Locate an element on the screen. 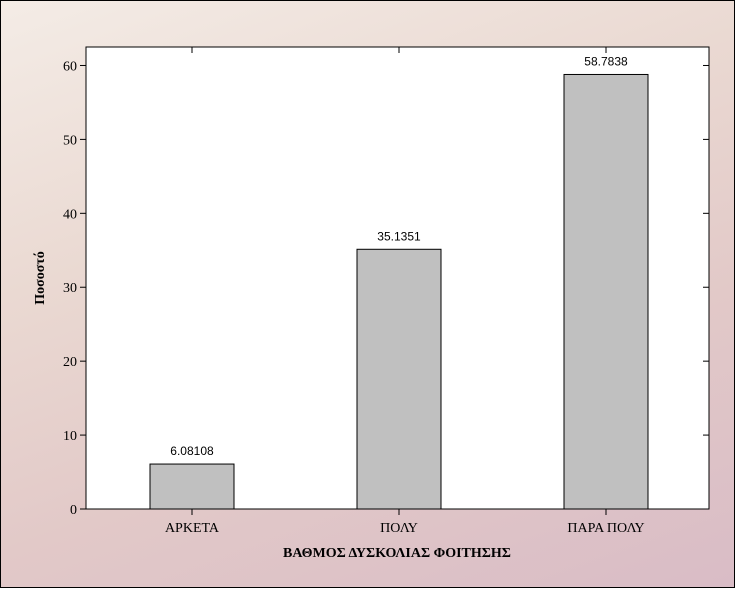 The image size is (735, 589). bar-value-label: 58.7838 is located at coordinates (606, 61).